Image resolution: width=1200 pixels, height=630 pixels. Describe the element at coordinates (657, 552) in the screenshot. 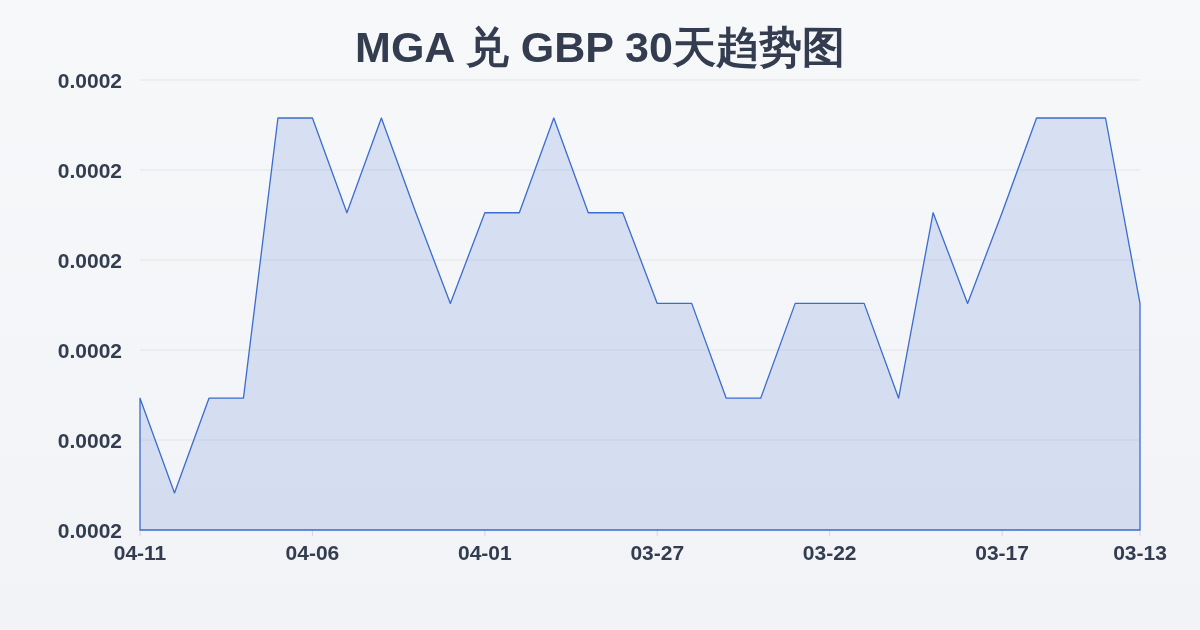

I see `x-tick-label: 03-27` at that location.